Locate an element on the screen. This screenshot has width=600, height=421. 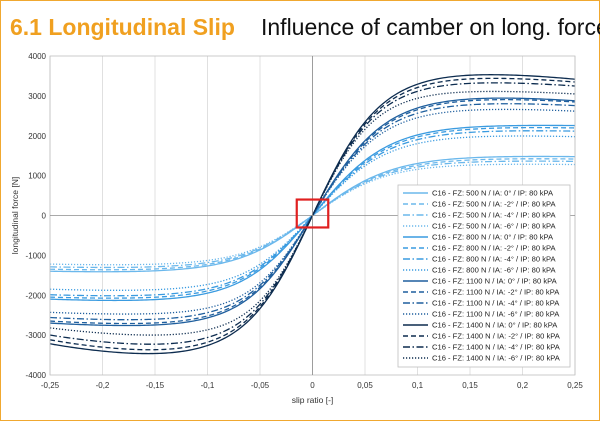
legend-entry-15: C16 - FZ: 1400 N / IA: -6° / IP: 80 kPA is located at coordinates (496, 358).